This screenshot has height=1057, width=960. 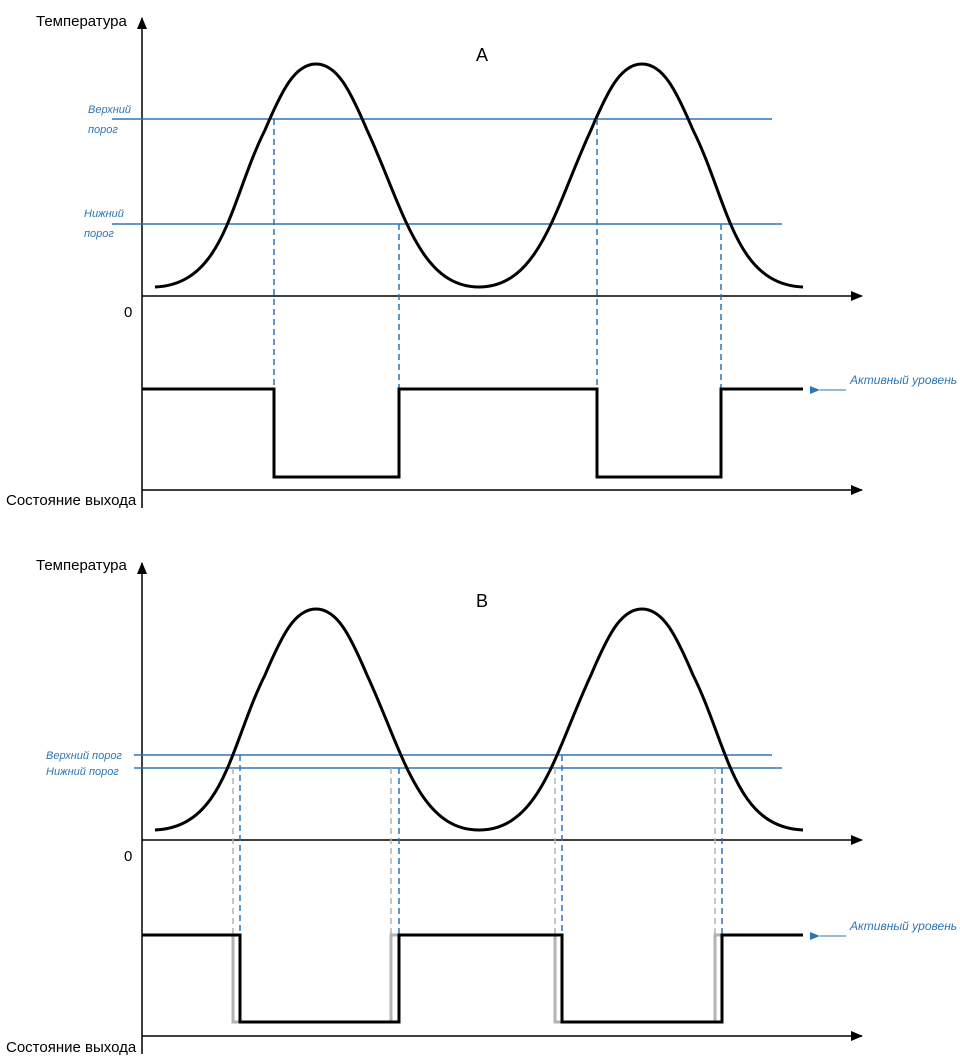 What do you see at coordinates (472, 433) in the screenshot?
I see `panel-a-output-signal` at bounding box center [472, 433].